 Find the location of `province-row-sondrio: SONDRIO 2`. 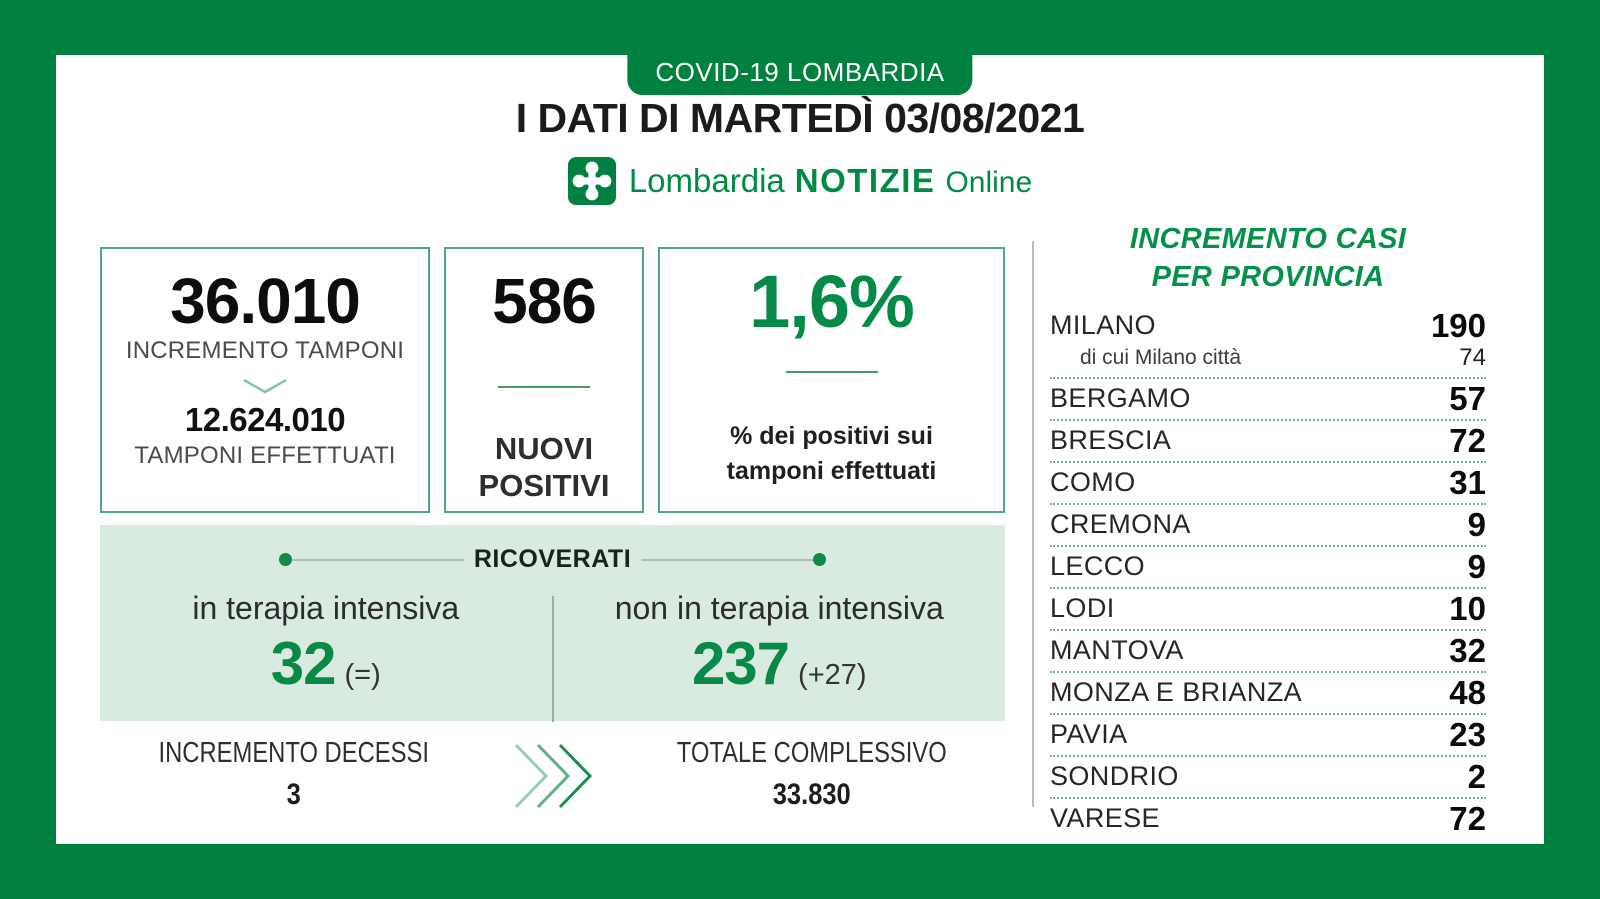

province-row-sondrio: SONDRIO 2 is located at coordinates (1268, 778).